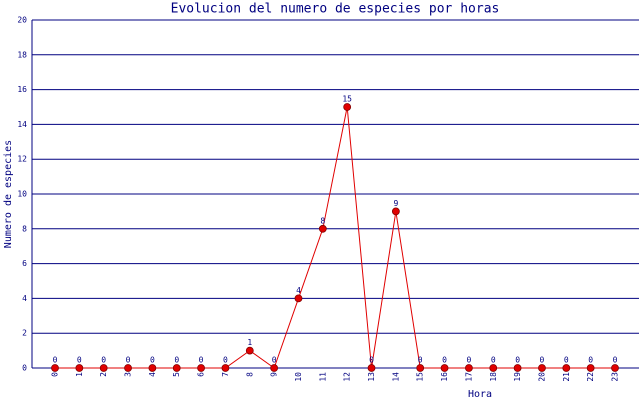  I want to click on y-tick-label: 10, so click(22, 194).